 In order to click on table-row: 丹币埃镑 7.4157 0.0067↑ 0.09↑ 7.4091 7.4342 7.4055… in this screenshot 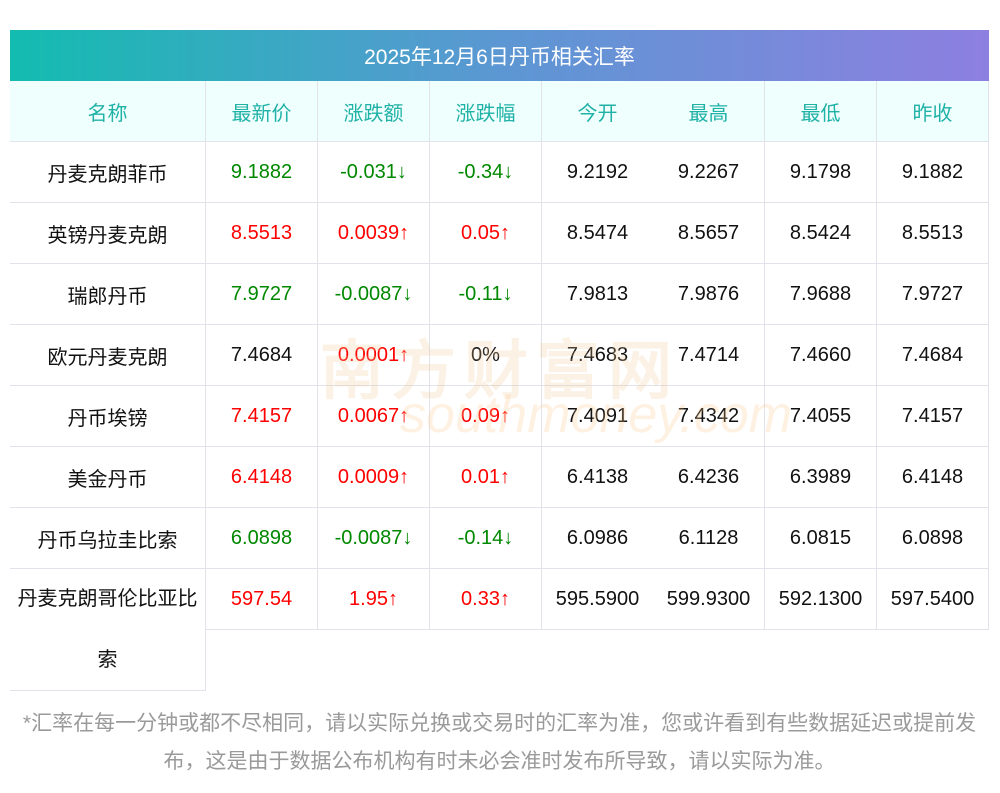, I will do `click(499, 416)`.